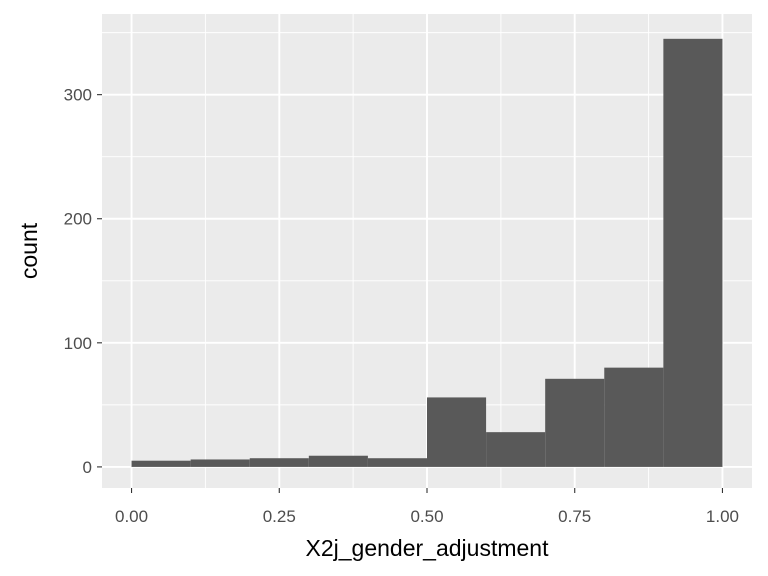  What do you see at coordinates (131, 516) in the screenshot?
I see `x-tick-label: 0.00` at bounding box center [131, 516].